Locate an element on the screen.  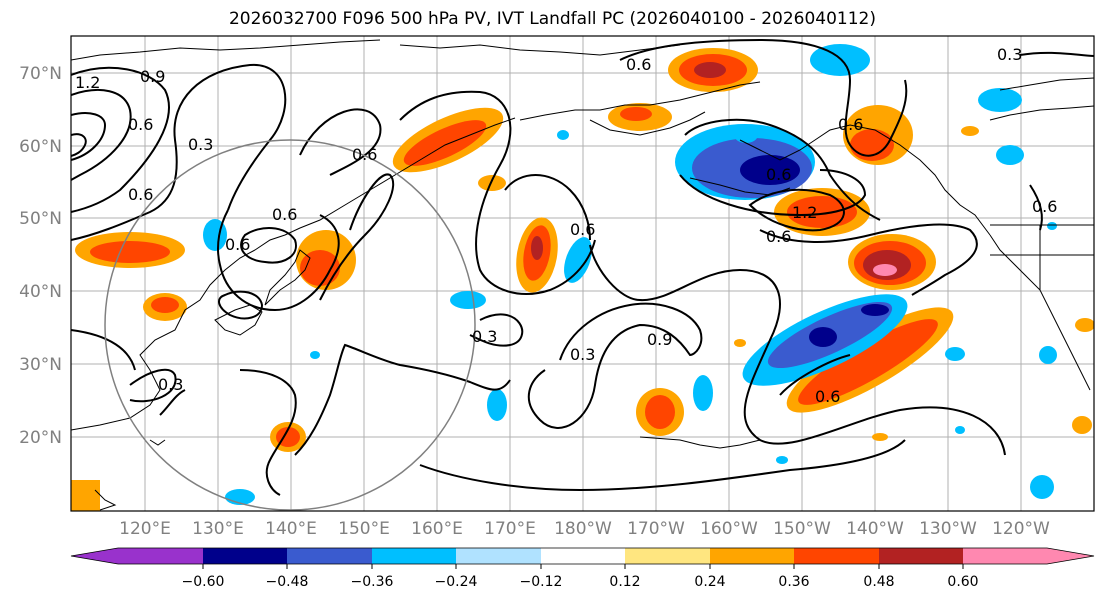
colorbar-tick: −0.60 is located at coordinates (203, 582).